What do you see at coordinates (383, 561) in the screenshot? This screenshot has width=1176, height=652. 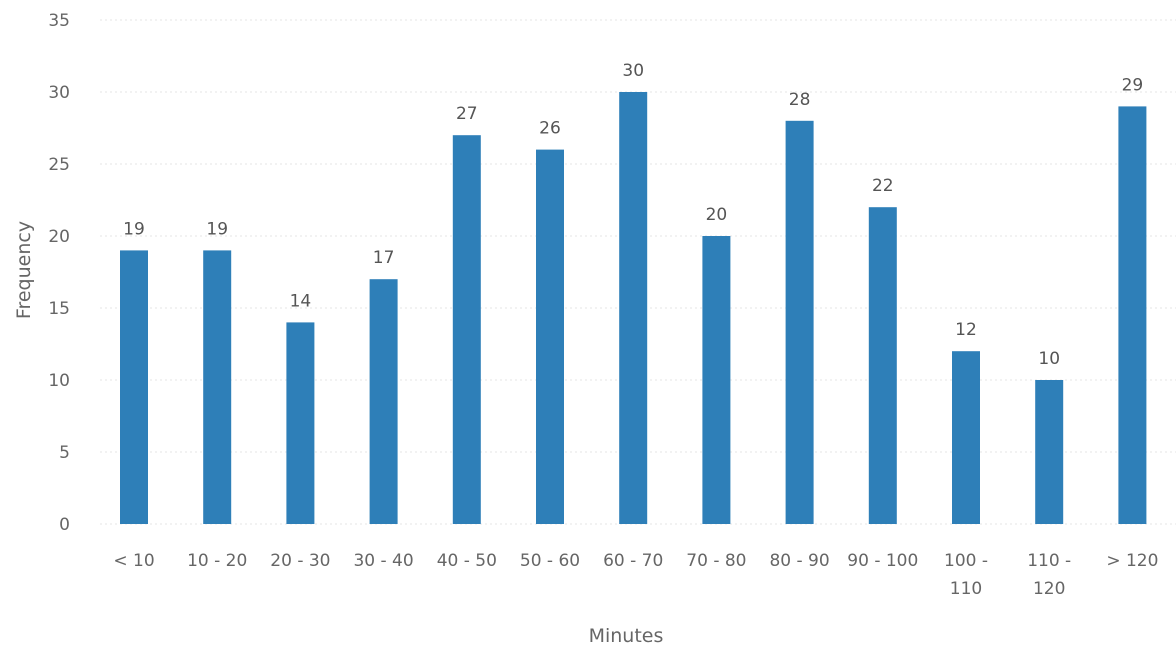 I see `x-category-label: 30 - 40` at bounding box center [383, 561].